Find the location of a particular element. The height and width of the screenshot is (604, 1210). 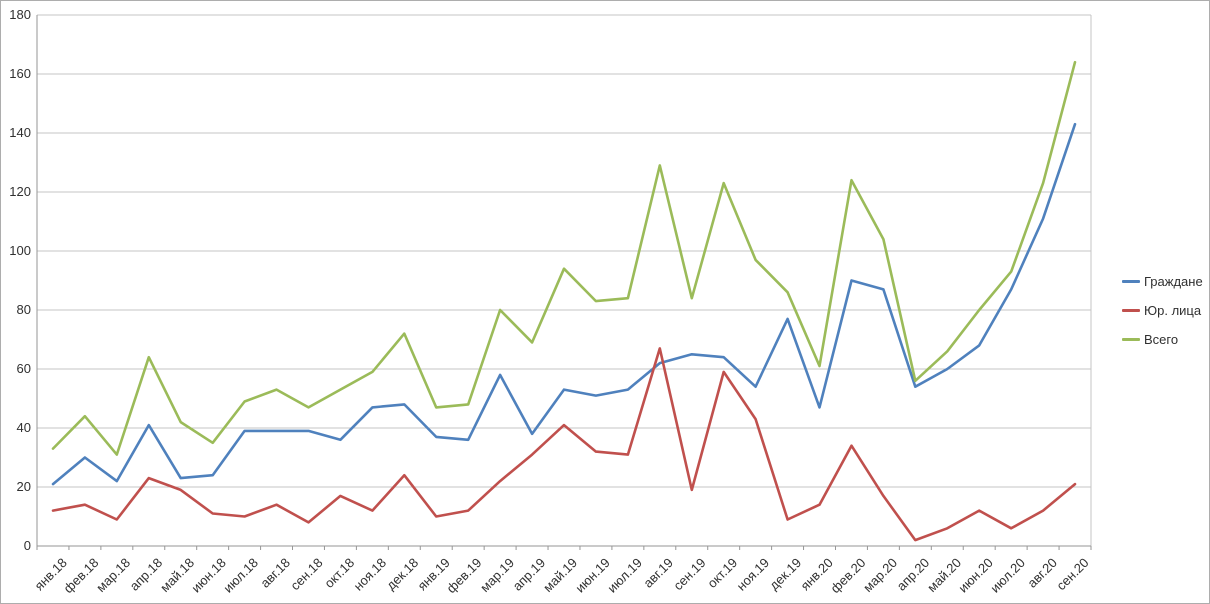

y-axis-tick-label: 0 is located at coordinates (27, 545).